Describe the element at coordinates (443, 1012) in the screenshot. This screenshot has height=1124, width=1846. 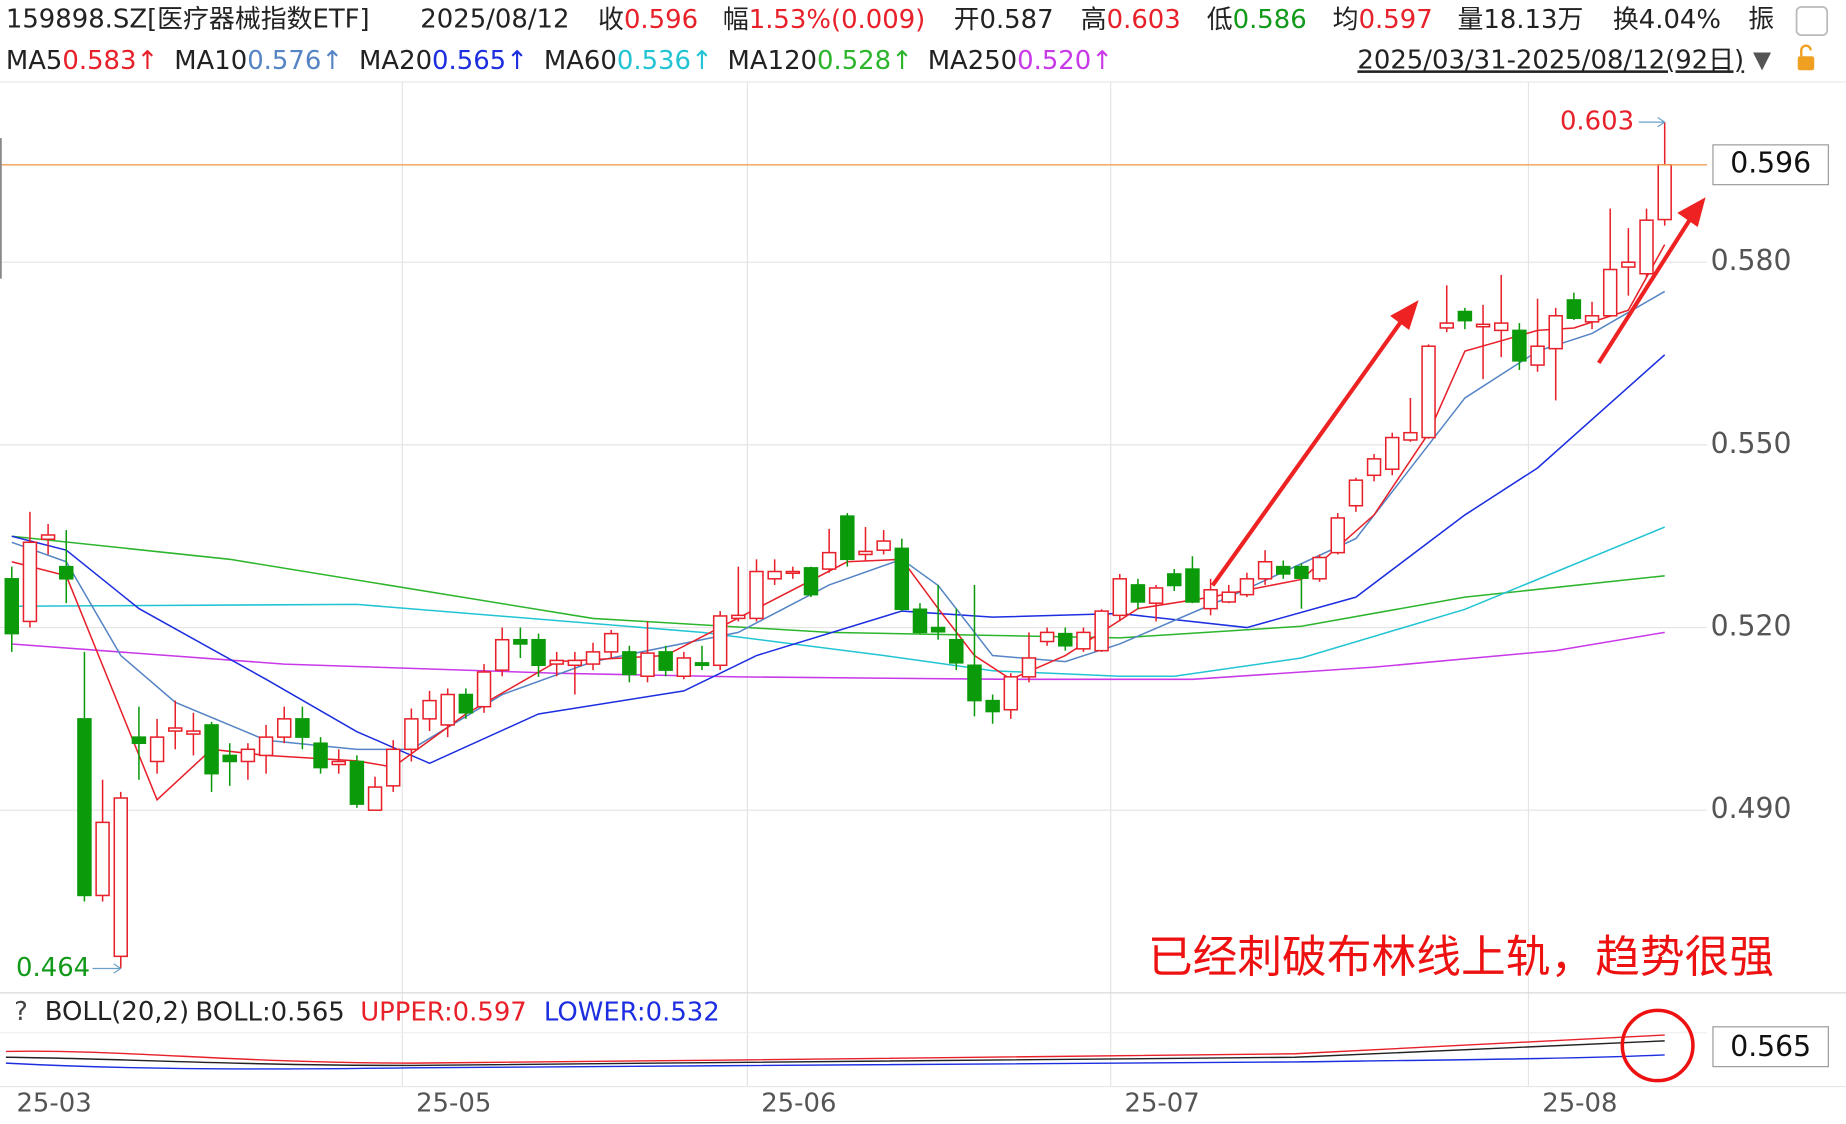
I see `boll-item: UPPER:0.597` at that location.